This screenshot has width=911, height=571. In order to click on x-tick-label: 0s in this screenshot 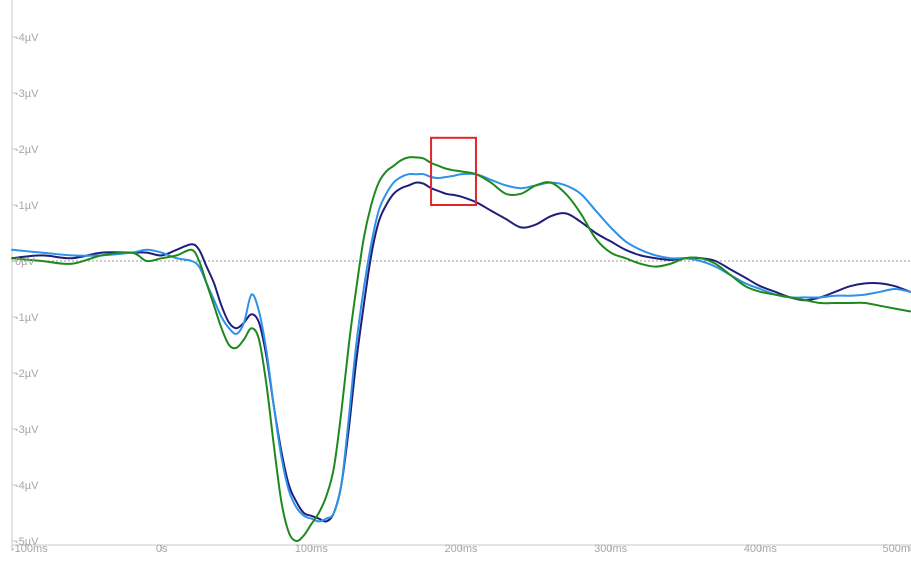, I will do `click(162, 549)`.